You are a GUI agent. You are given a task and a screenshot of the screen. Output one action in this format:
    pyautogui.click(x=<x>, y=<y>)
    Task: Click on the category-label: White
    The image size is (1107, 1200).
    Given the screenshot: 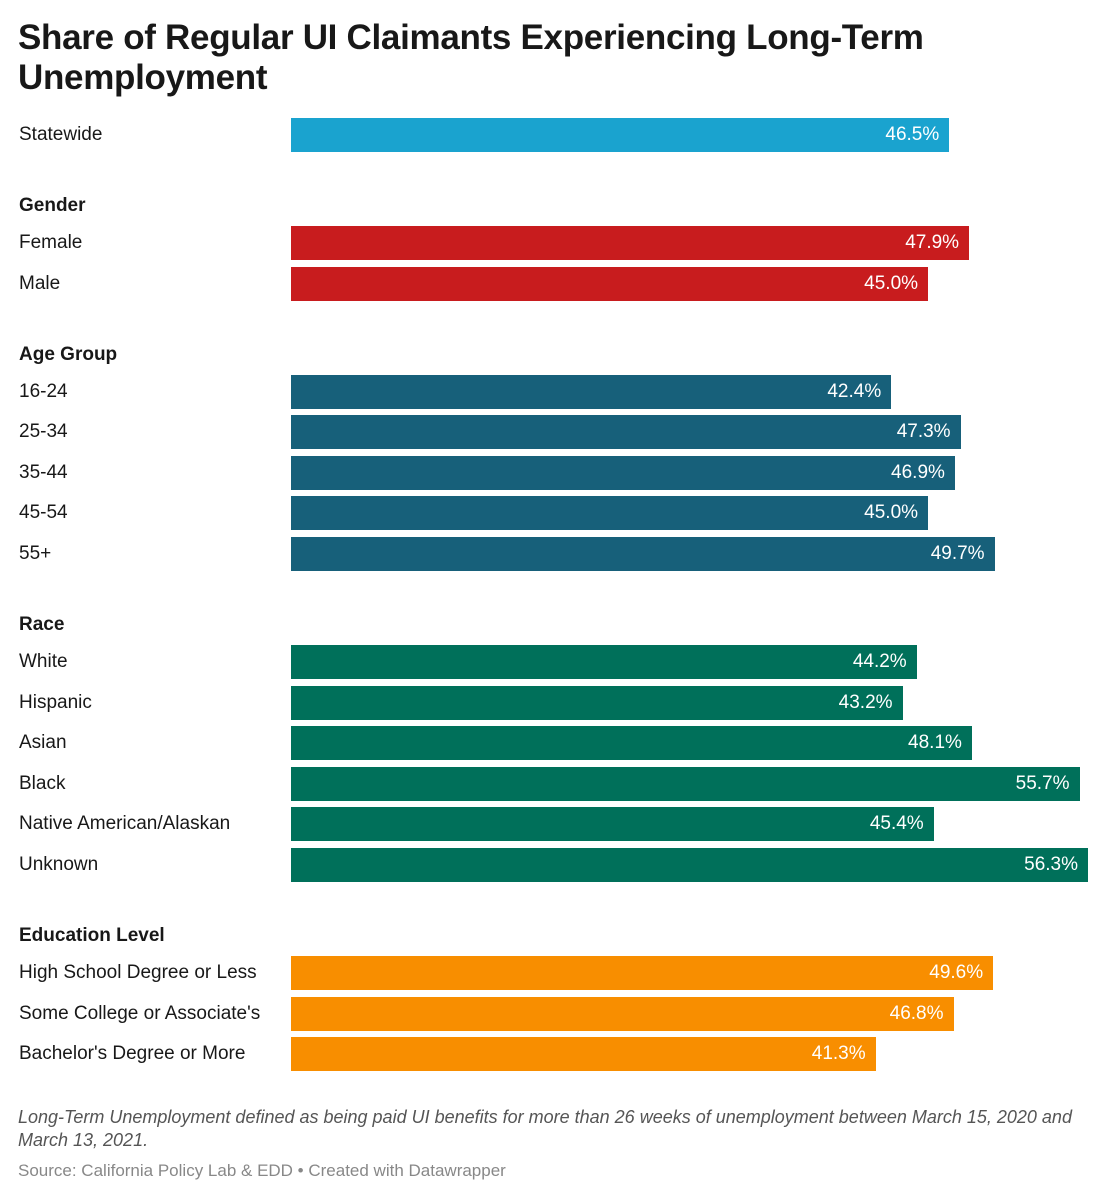 What is the action you would take?
    pyautogui.click(x=43, y=661)
    